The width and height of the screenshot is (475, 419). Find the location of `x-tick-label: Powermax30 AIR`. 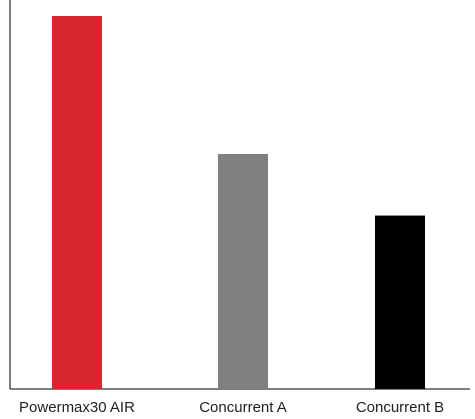

x-tick-label: Powermax30 AIR is located at coordinates (77, 407).